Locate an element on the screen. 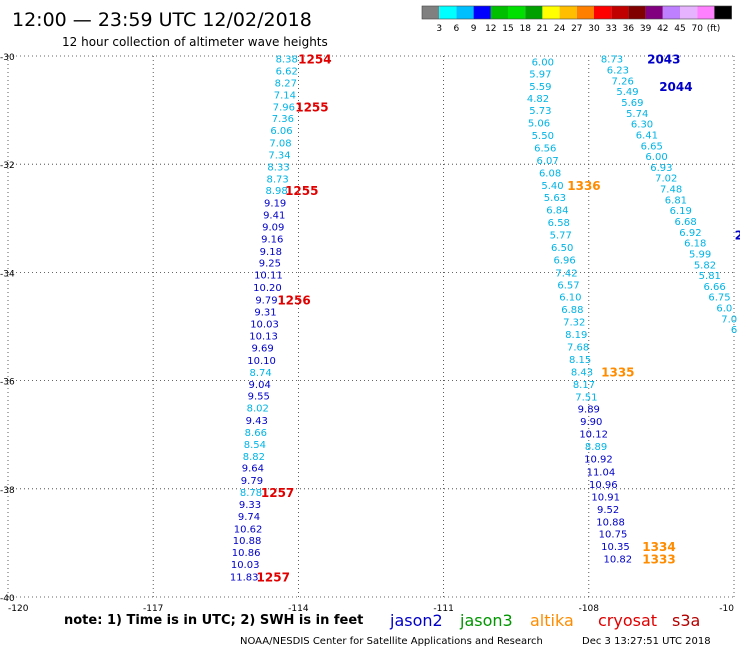  wave-height-value: 6.08 is located at coordinates (550, 173).